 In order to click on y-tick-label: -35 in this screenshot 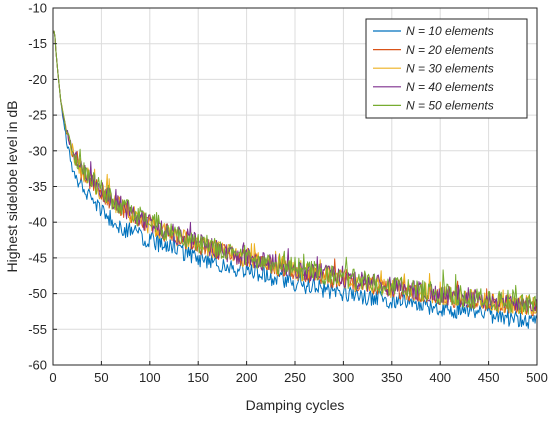, I will do `click(37, 186)`.